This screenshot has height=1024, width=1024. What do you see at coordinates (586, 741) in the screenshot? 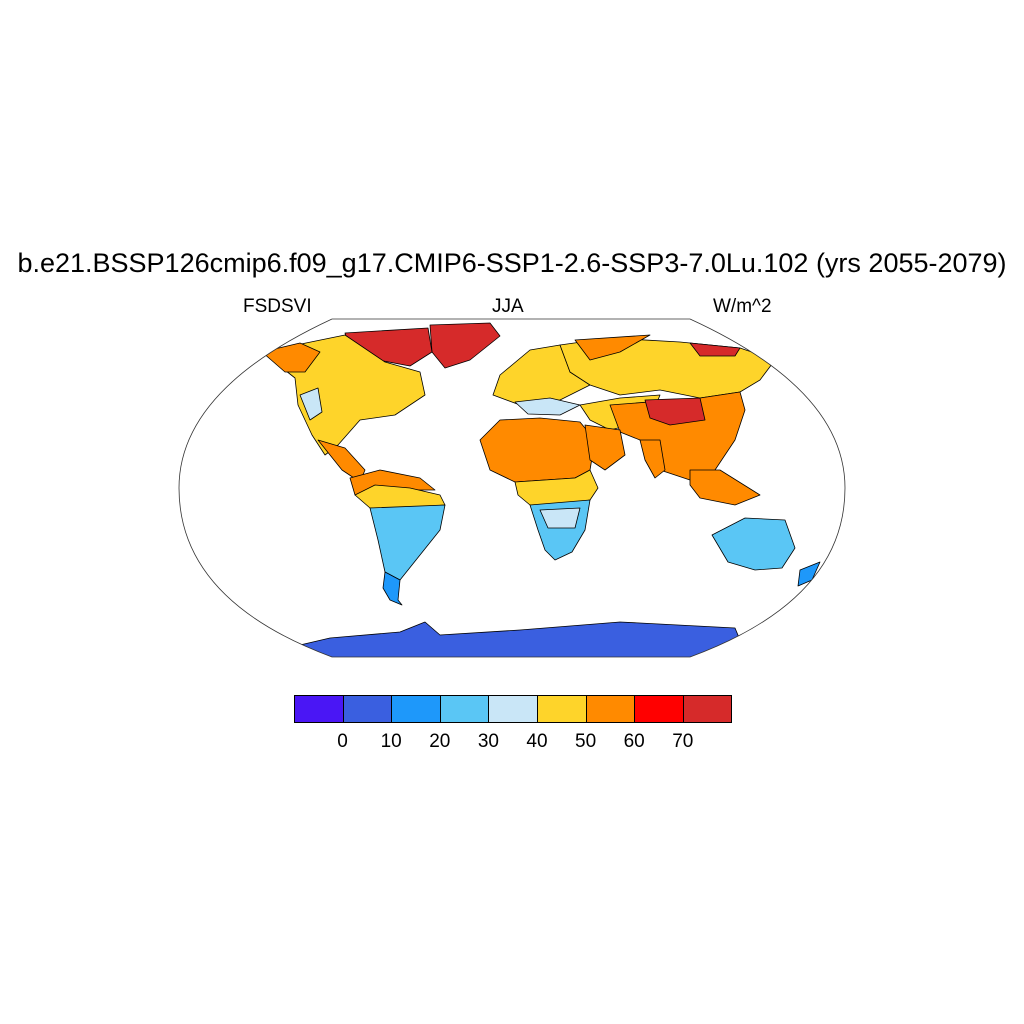
I see `colorbar-tick-label: 50` at bounding box center [586, 741].